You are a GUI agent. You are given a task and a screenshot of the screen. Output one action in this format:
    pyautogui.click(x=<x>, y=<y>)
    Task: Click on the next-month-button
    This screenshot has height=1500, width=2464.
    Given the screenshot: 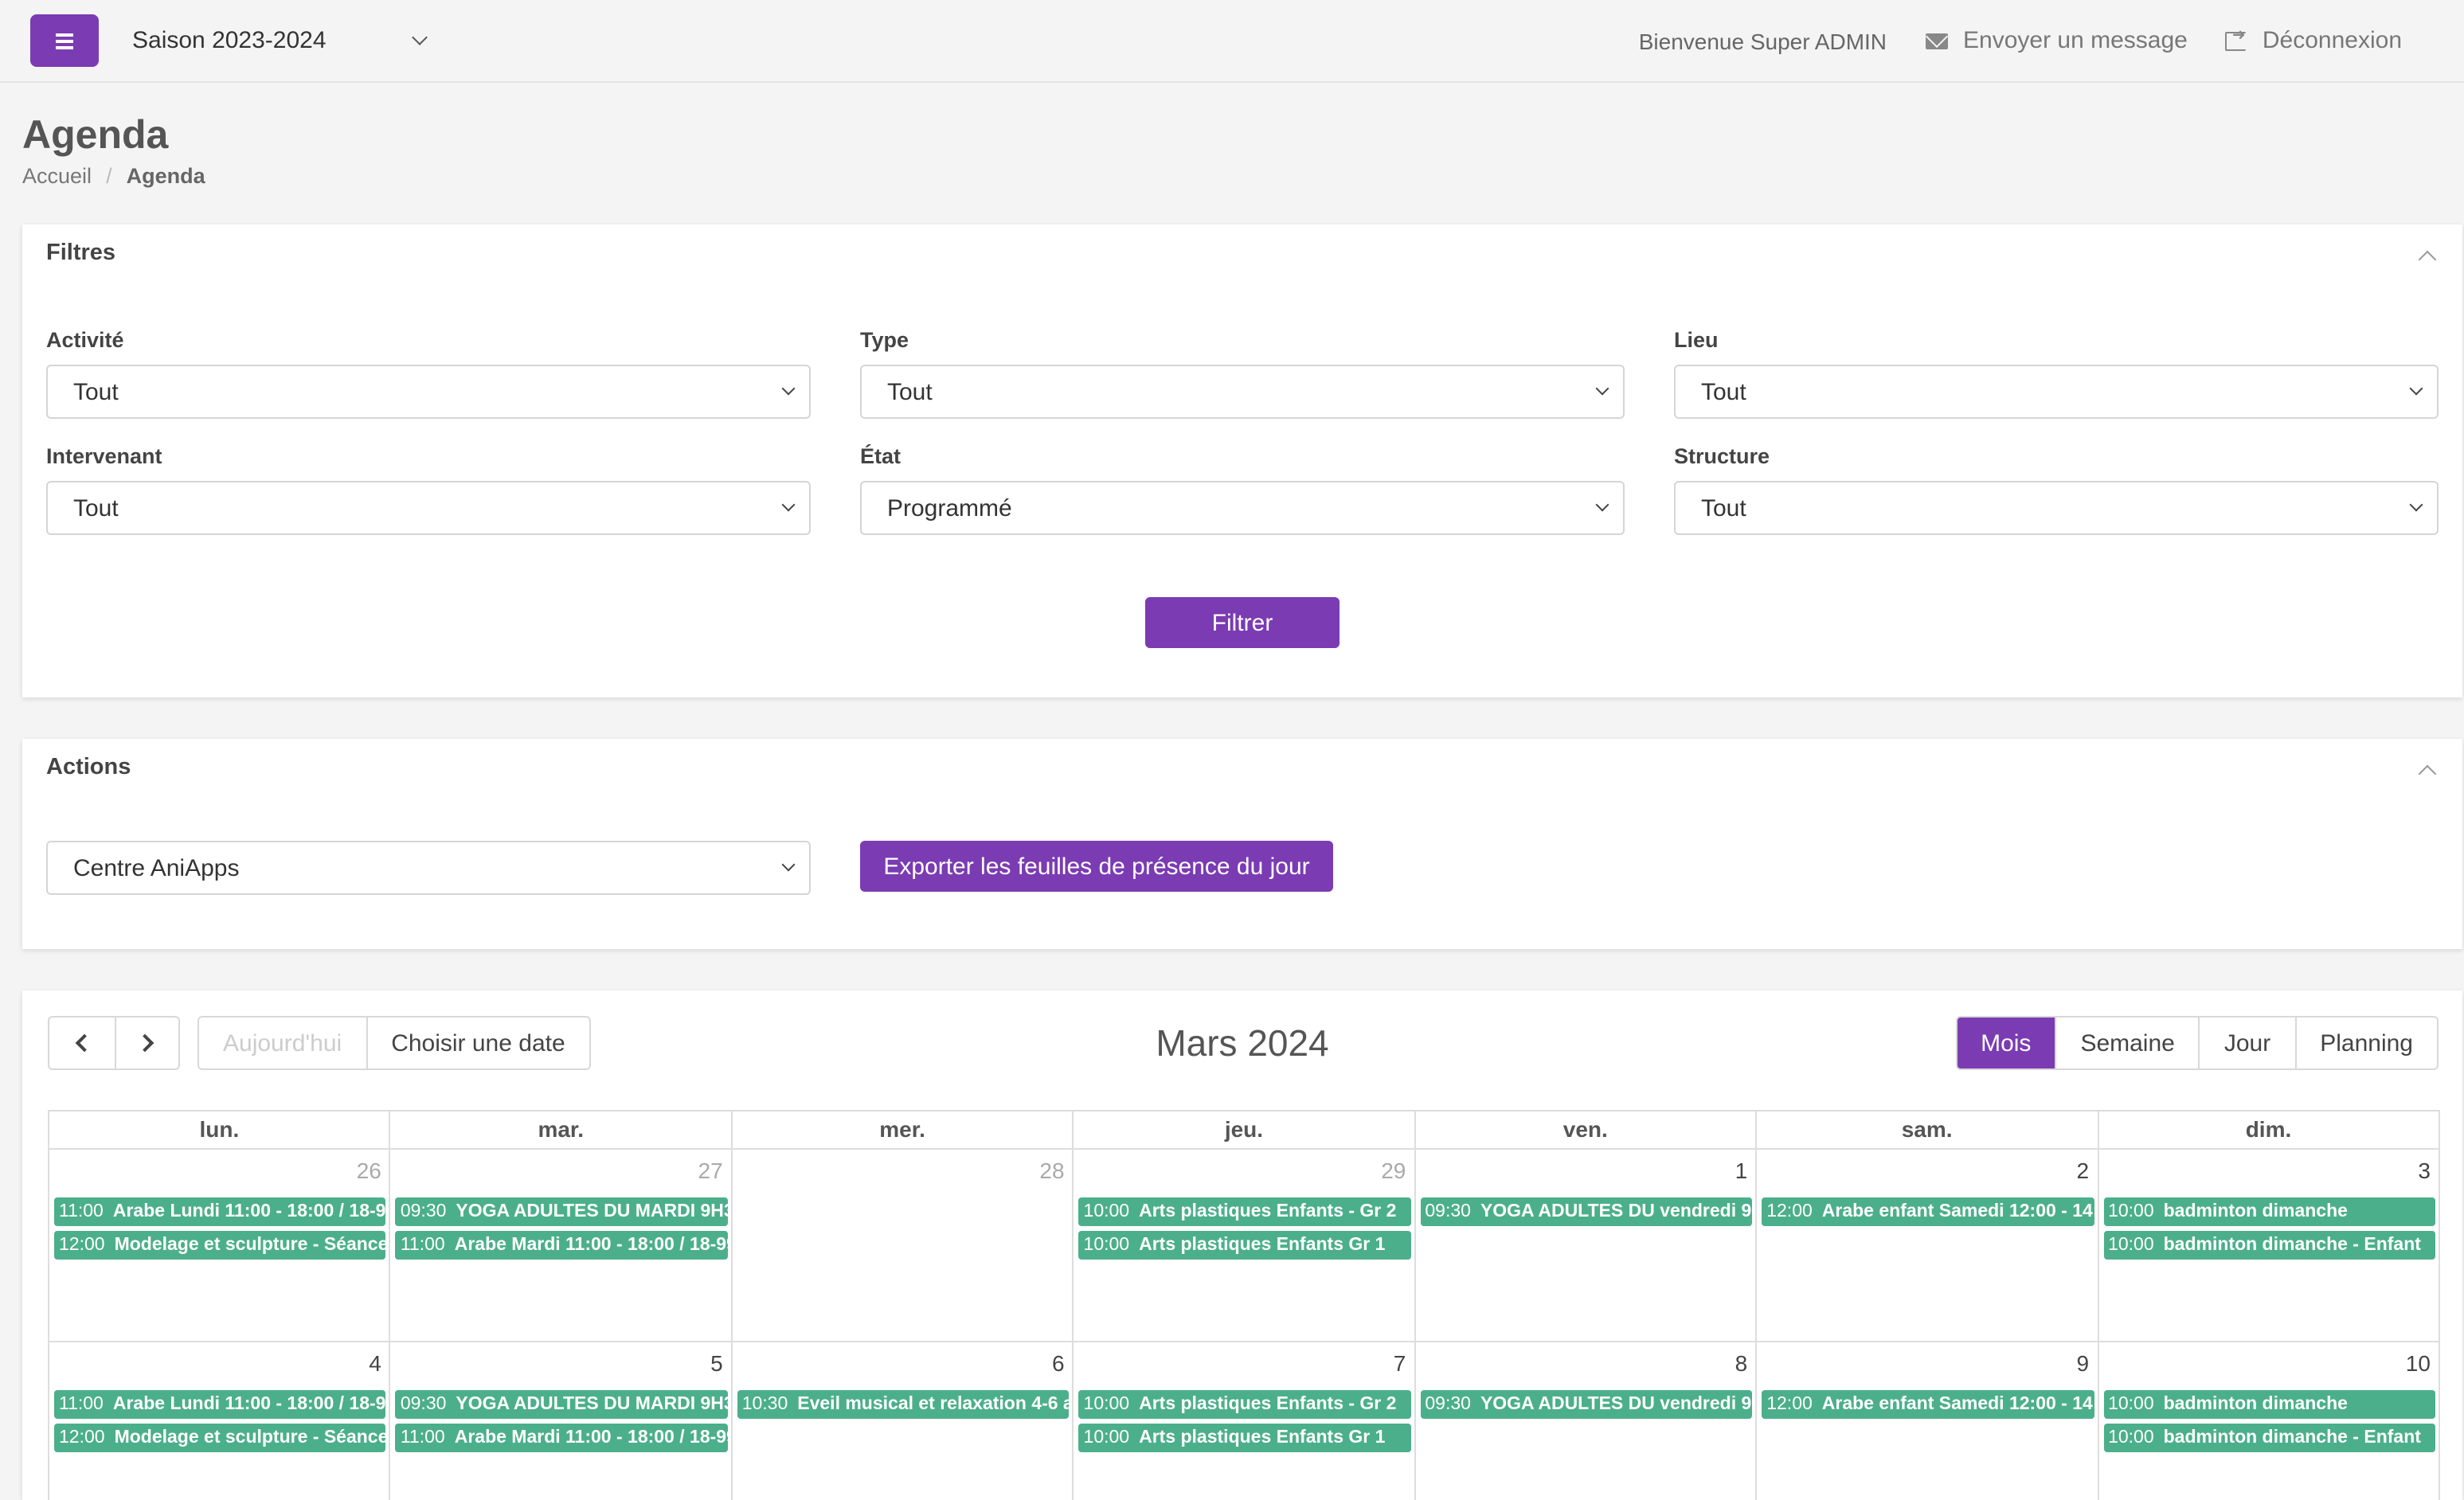 What is the action you would take?
    pyautogui.click(x=146, y=1043)
    